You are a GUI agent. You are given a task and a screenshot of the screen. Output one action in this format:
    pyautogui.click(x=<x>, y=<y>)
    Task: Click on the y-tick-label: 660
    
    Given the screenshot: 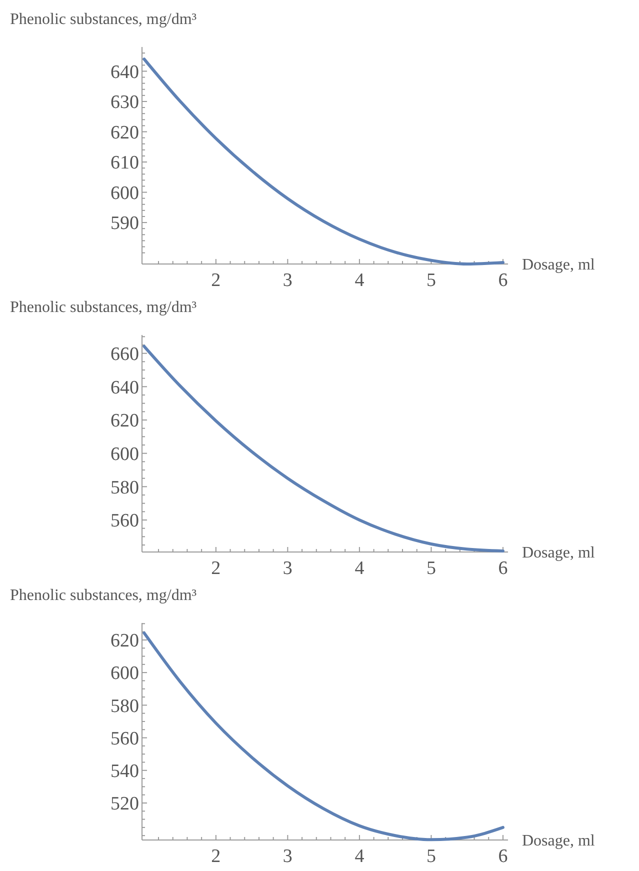 What is the action you would take?
    pyautogui.click(x=124, y=354)
    